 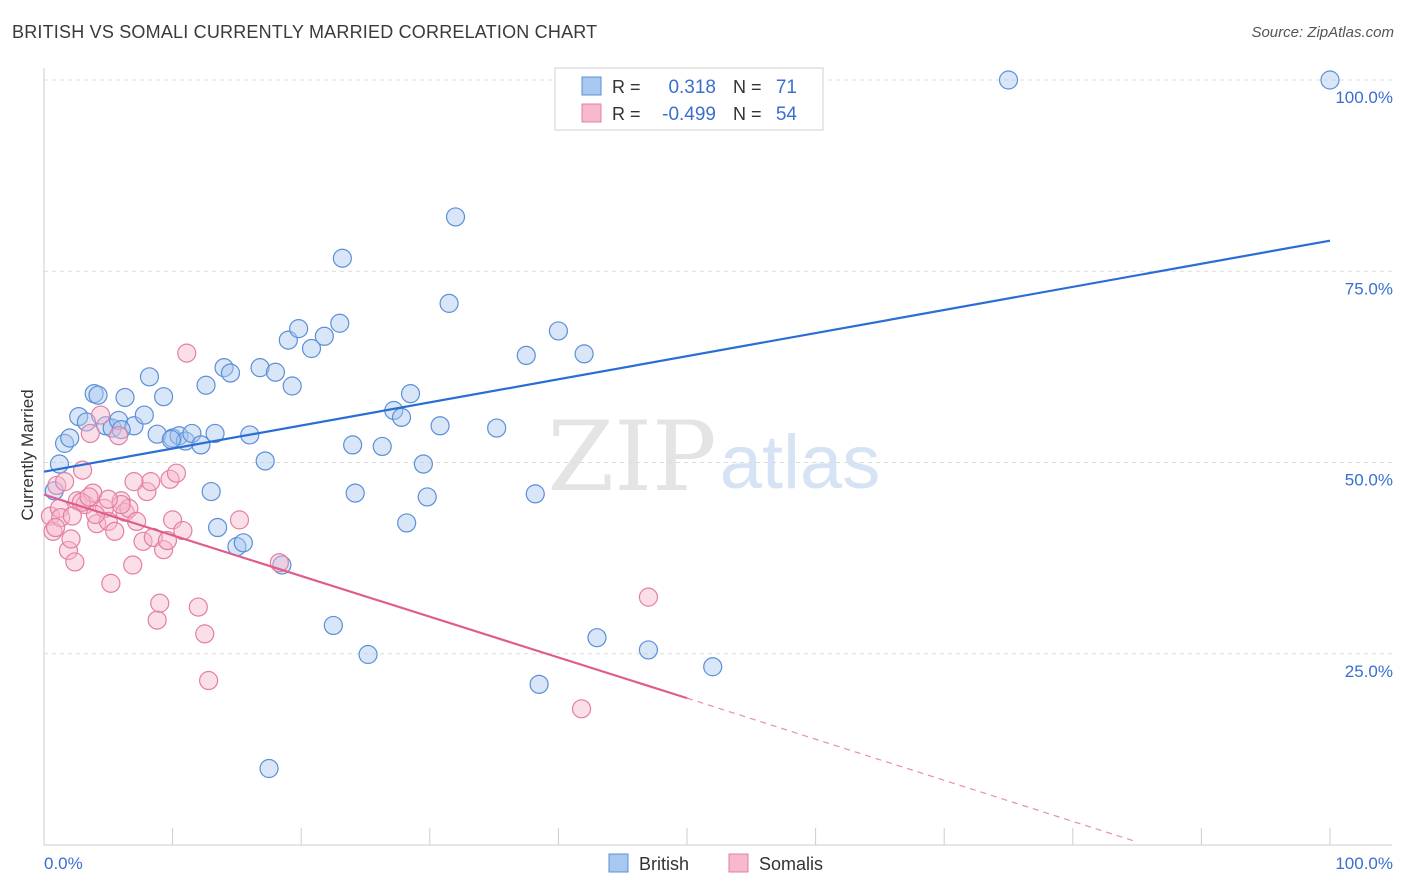 I want to click on series-legend-label-somalis: Somalis, so click(x=791, y=864).